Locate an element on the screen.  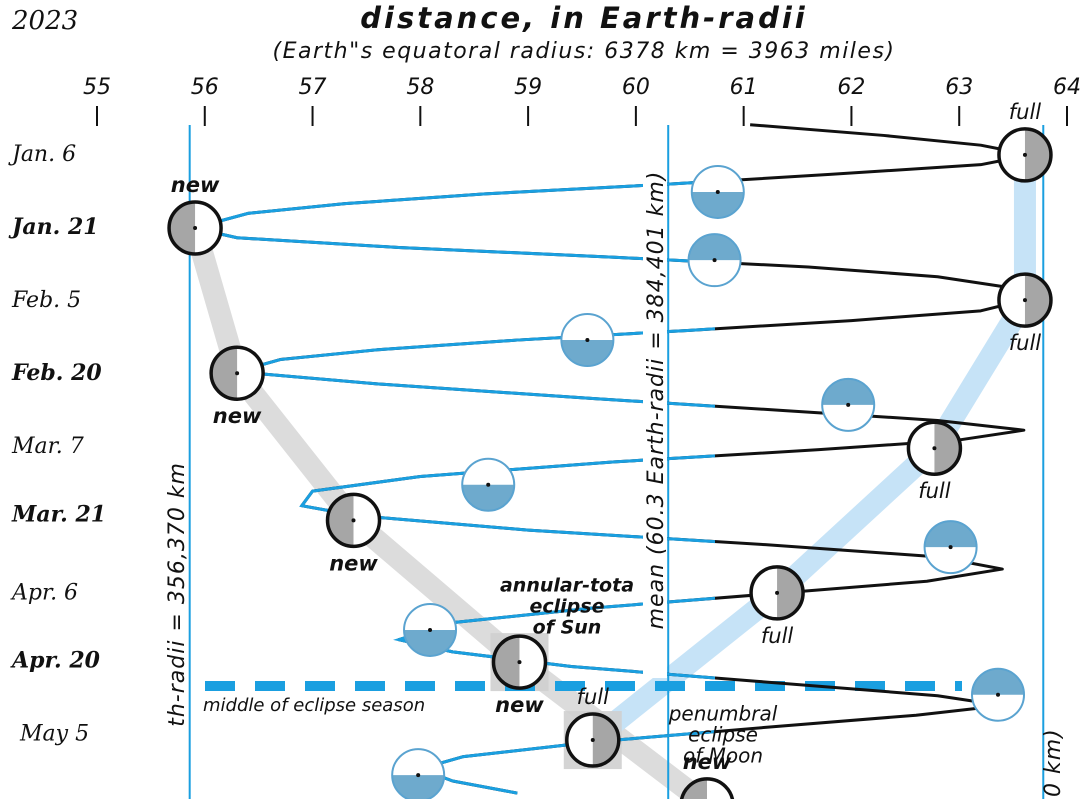
reference-label: th-radii = 356,370 km is located at coordinates (177, 594).